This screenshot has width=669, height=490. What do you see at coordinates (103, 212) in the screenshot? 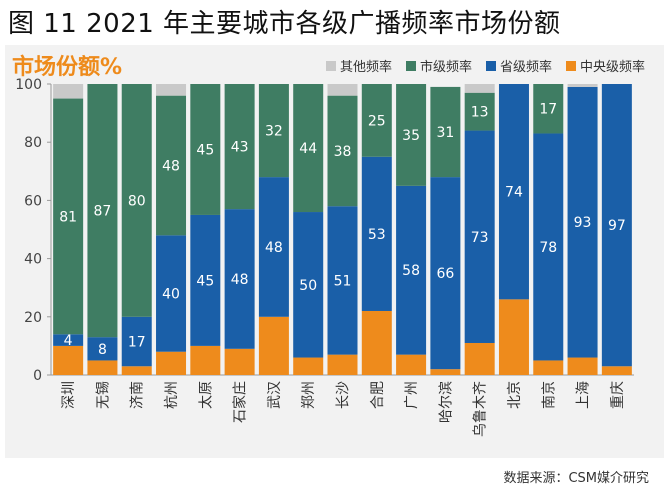
I see `bar-data-label: 87` at bounding box center [103, 212].